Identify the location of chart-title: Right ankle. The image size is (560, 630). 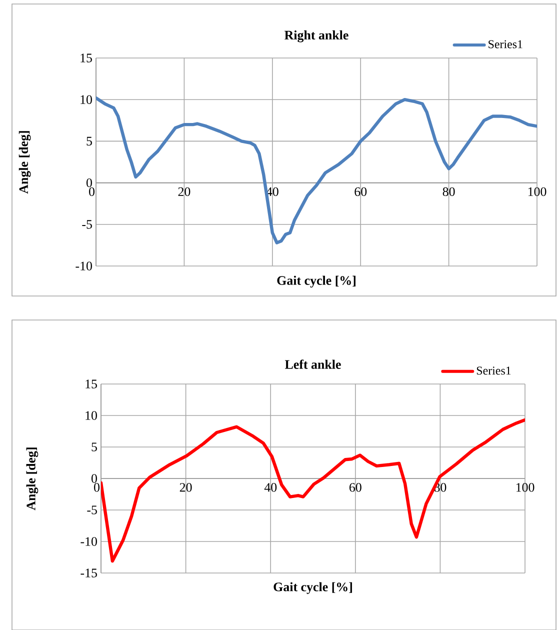
(316, 36).